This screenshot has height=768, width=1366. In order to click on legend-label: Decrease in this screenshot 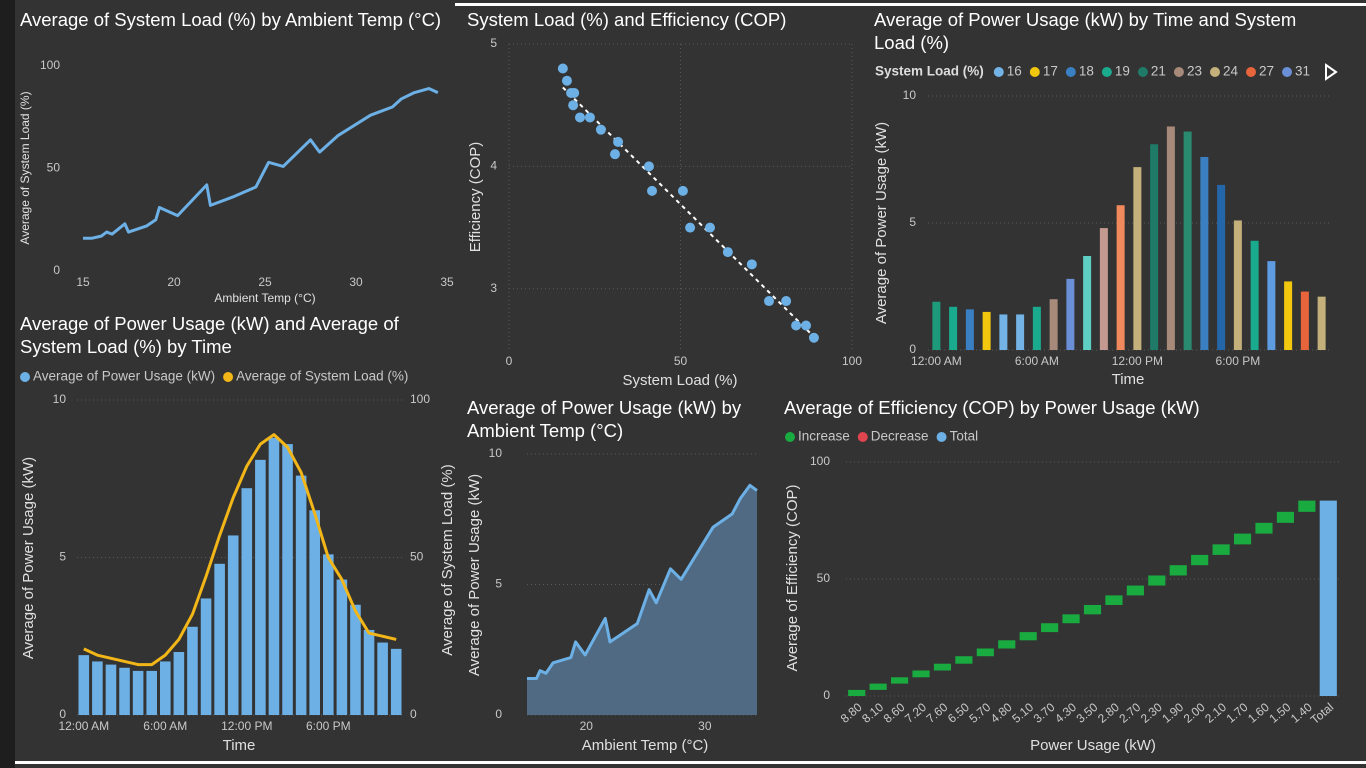, I will do `click(900, 436)`.